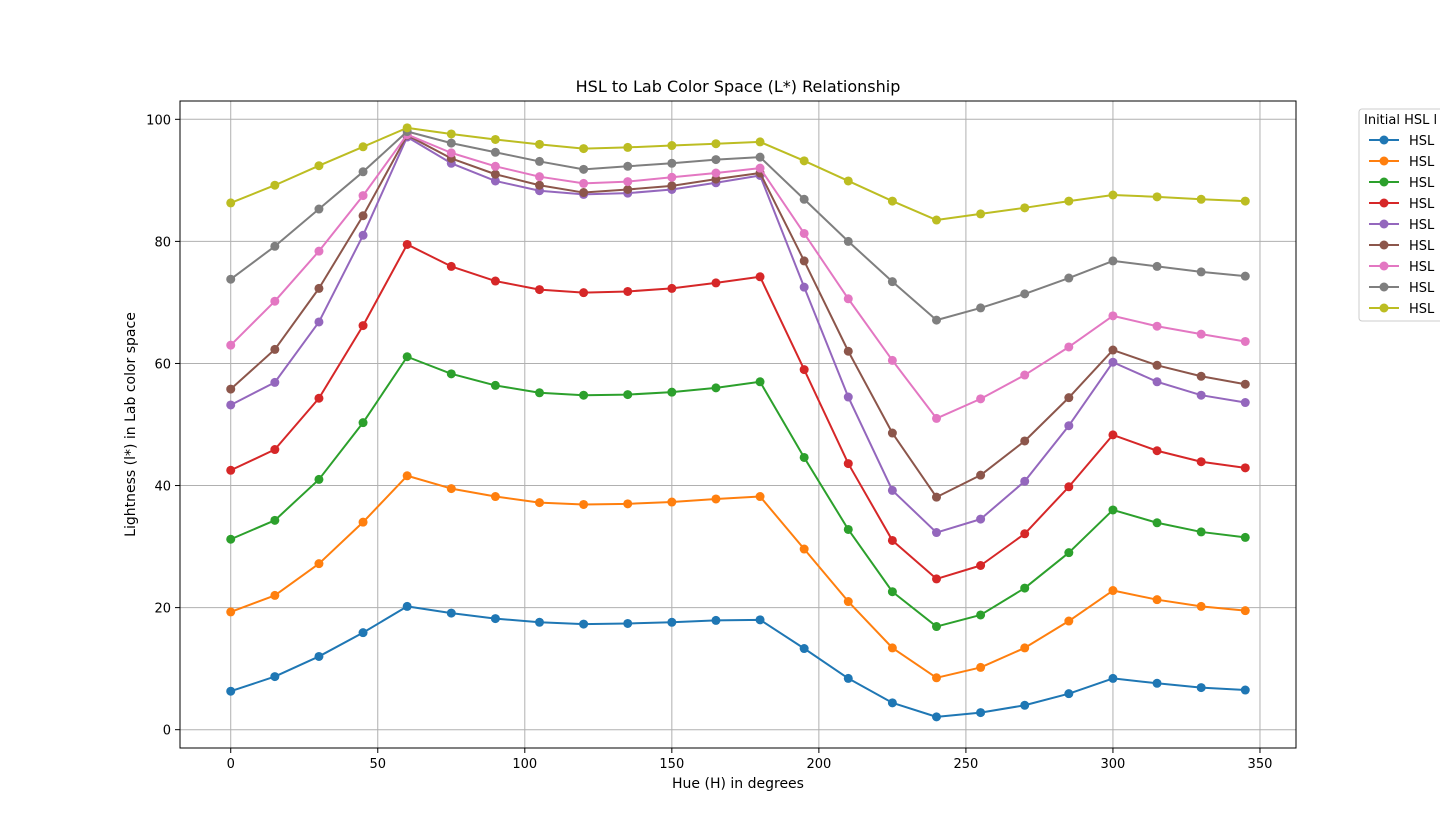  Describe the element at coordinates (231, 764) in the screenshot. I see `x-tick-label: 0` at that location.